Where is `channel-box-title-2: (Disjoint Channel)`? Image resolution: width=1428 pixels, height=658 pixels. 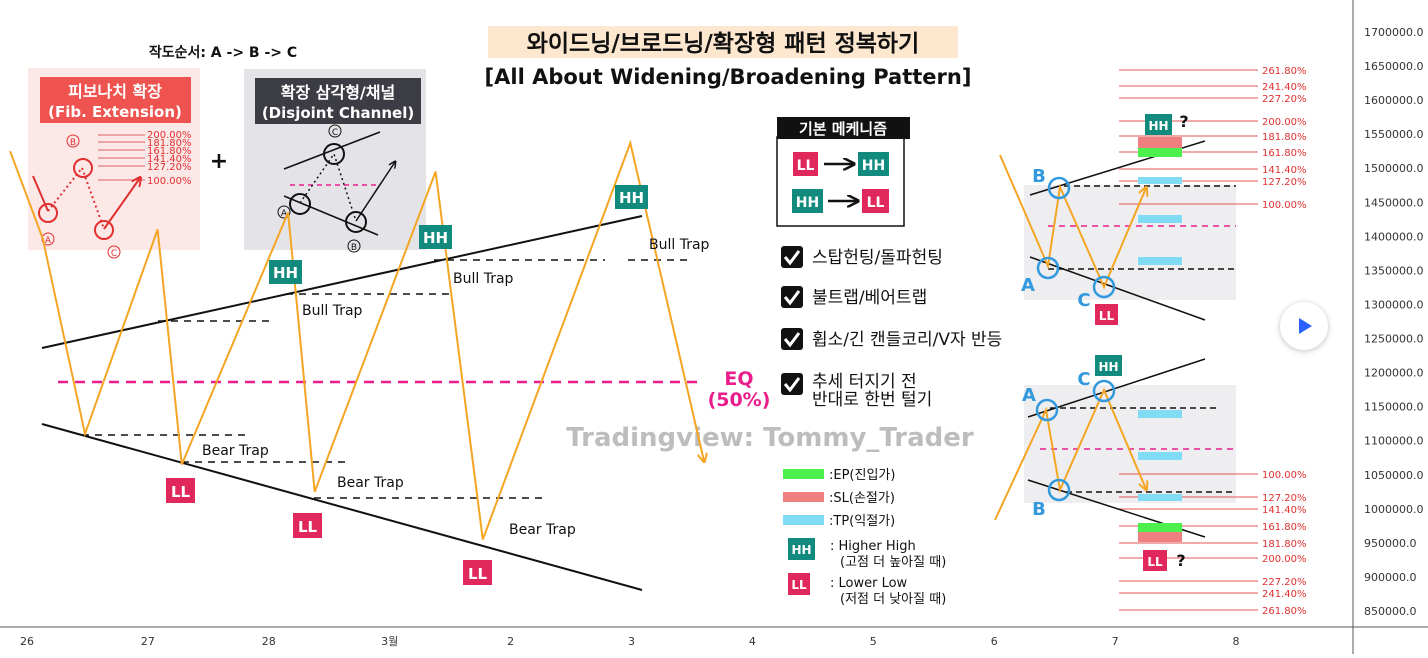
channel-box-title-2: (Disjoint Channel) is located at coordinates (338, 113).